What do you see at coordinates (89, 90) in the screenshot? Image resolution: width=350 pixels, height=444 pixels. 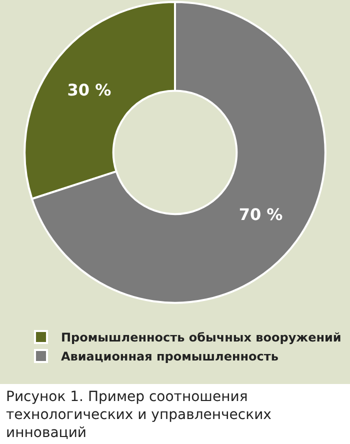 I see `data-label: 30 %` at bounding box center [89, 90].